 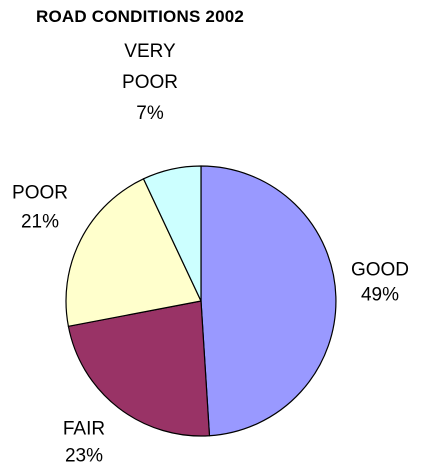 What do you see at coordinates (40, 193) in the screenshot?
I see `slice-label-poor-name: POOR` at bounding box center [40, 193].